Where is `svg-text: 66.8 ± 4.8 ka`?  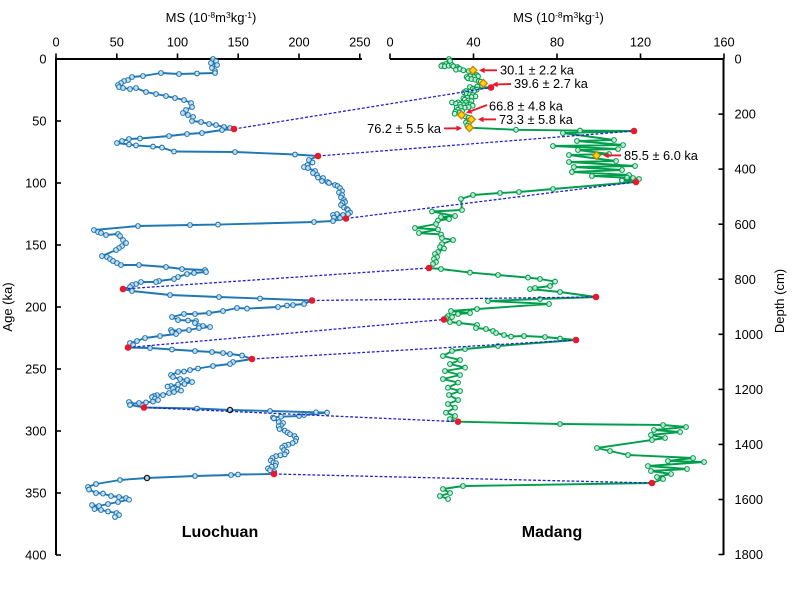 svg-text: 66.8 ± 4.8 ka is located at coordinates (526, 106).